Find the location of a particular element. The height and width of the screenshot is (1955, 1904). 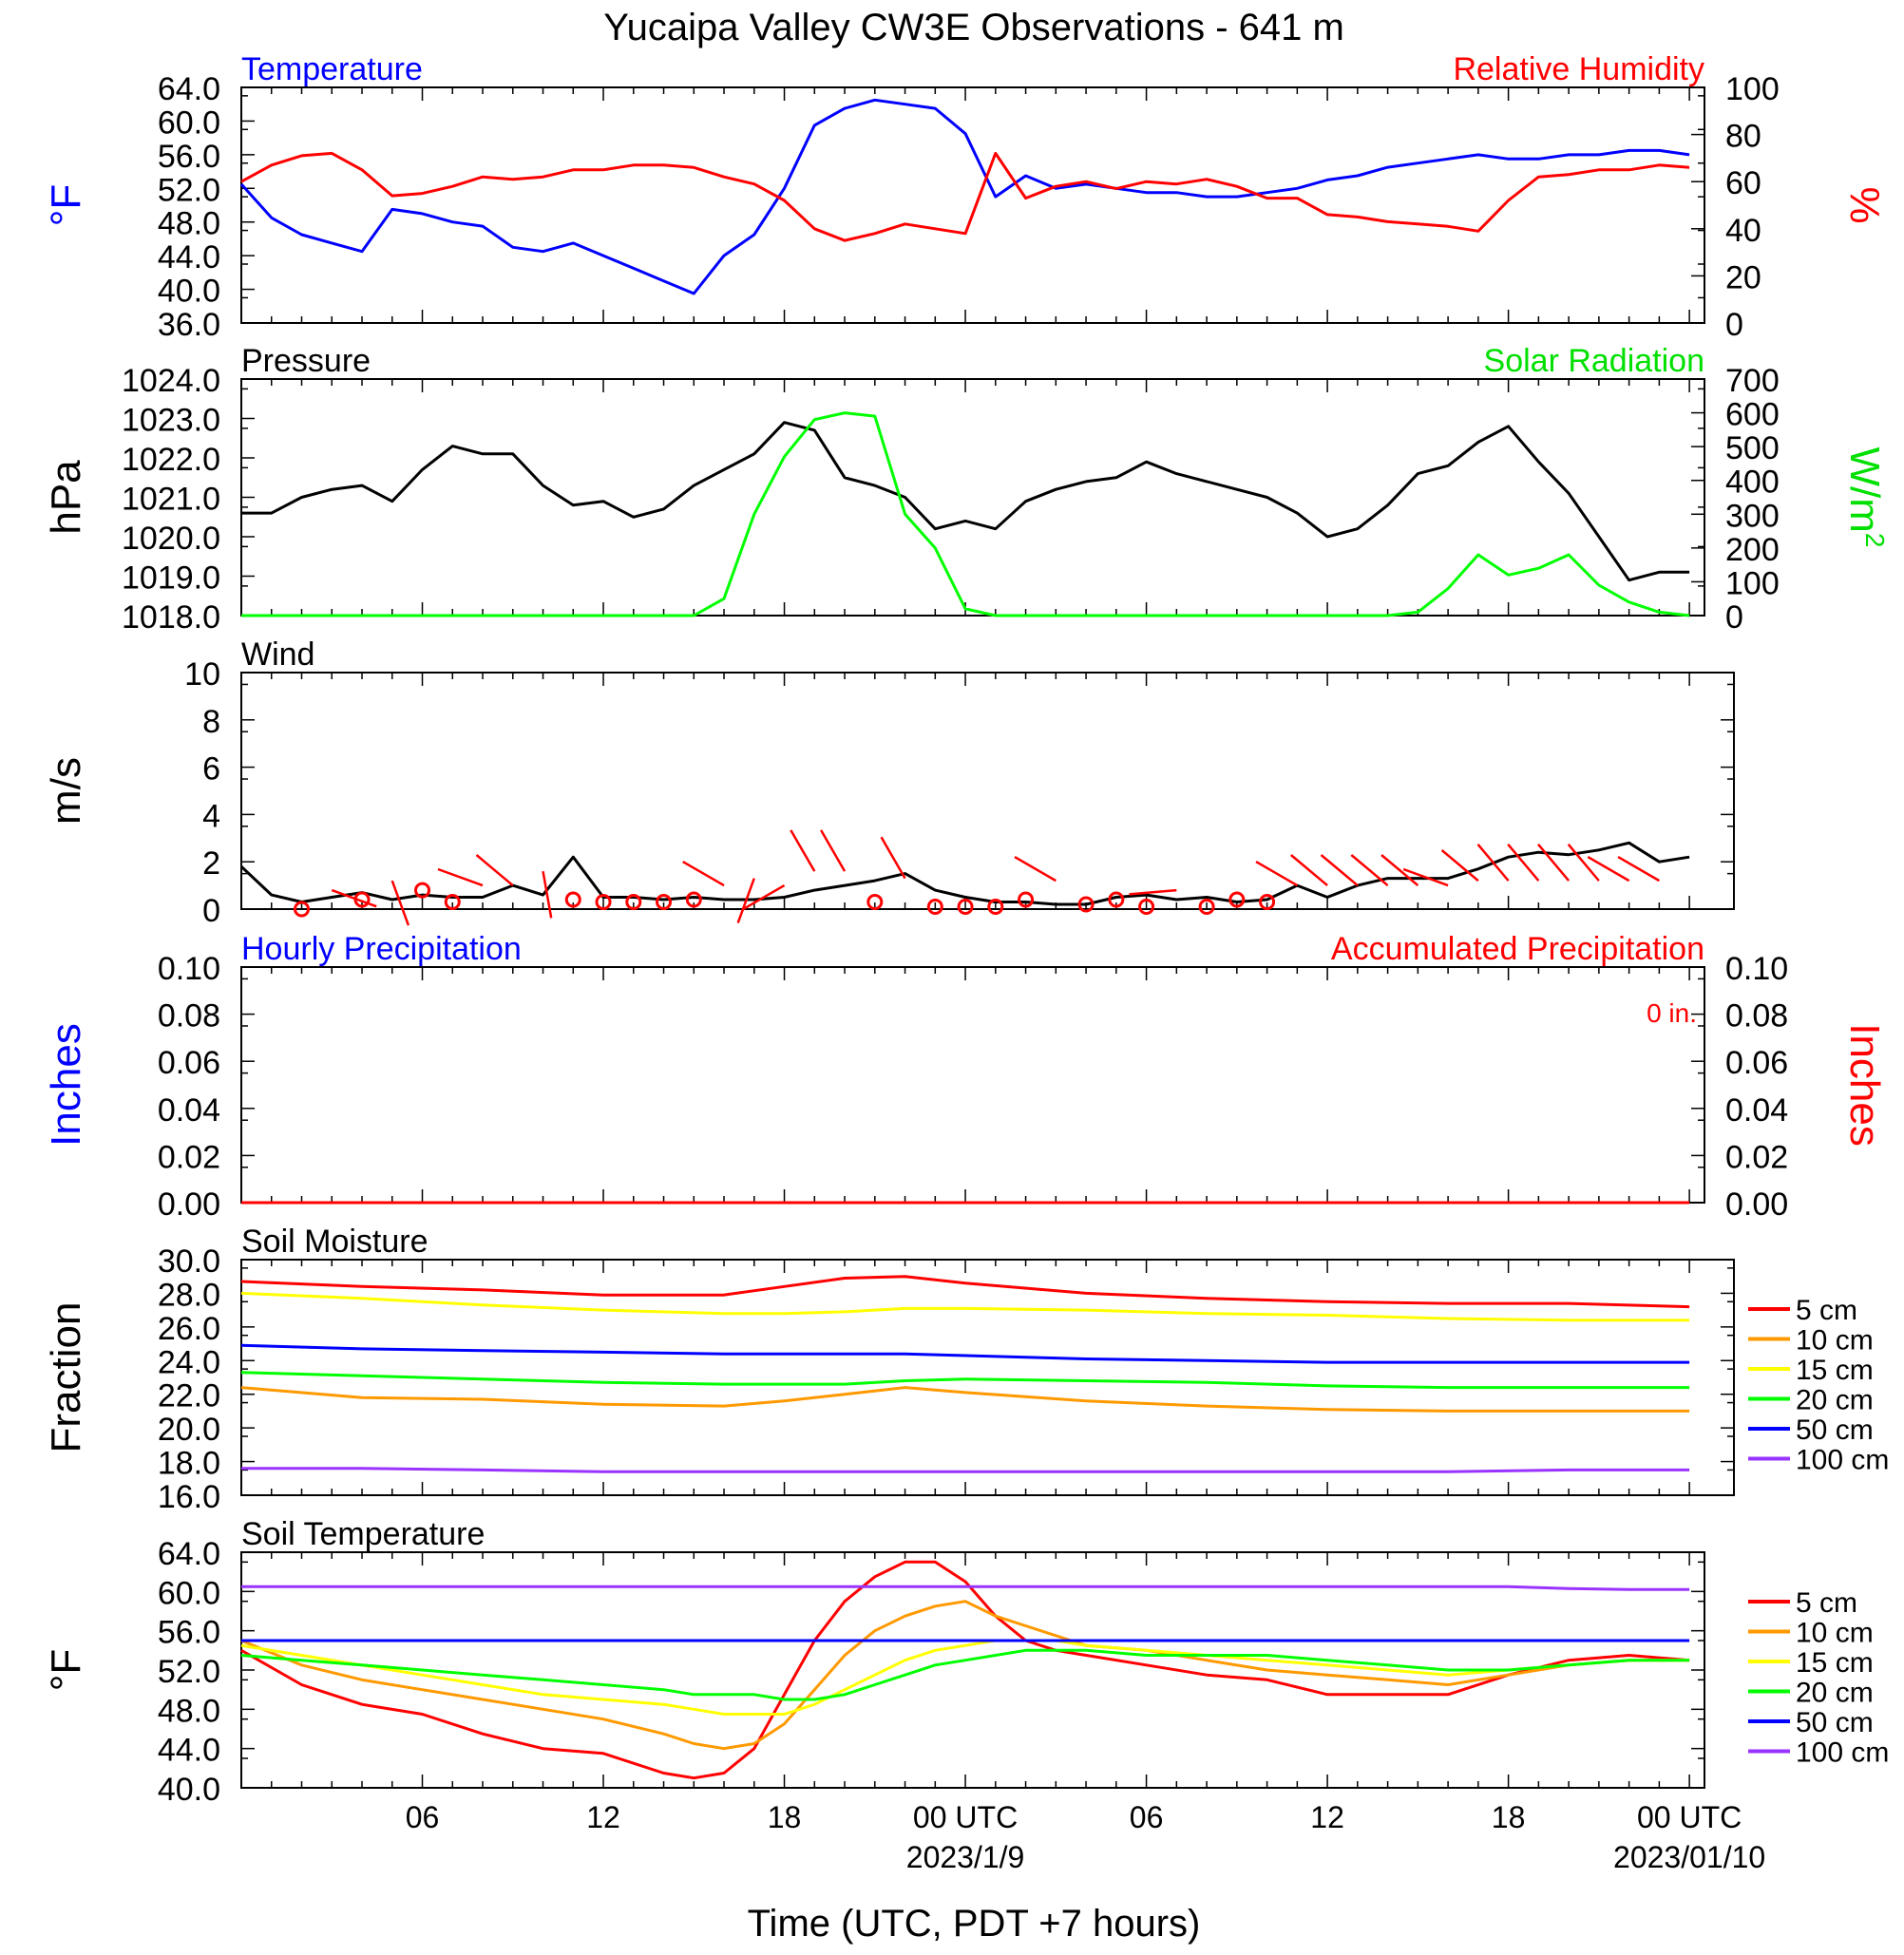

precip-total-annotation: 0 in. is located at coordinates (1672, 1013).